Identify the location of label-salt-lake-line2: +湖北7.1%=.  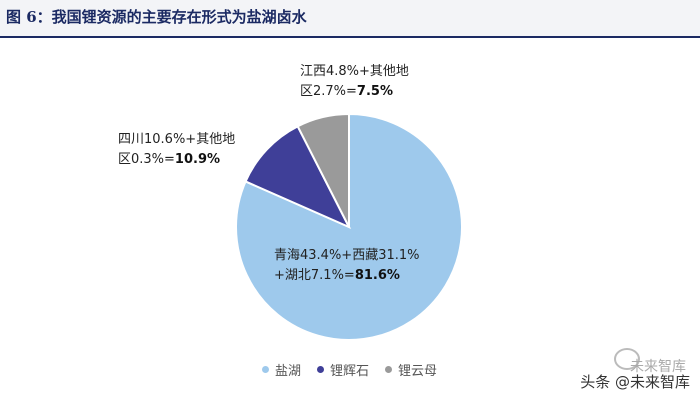
(314, 275).